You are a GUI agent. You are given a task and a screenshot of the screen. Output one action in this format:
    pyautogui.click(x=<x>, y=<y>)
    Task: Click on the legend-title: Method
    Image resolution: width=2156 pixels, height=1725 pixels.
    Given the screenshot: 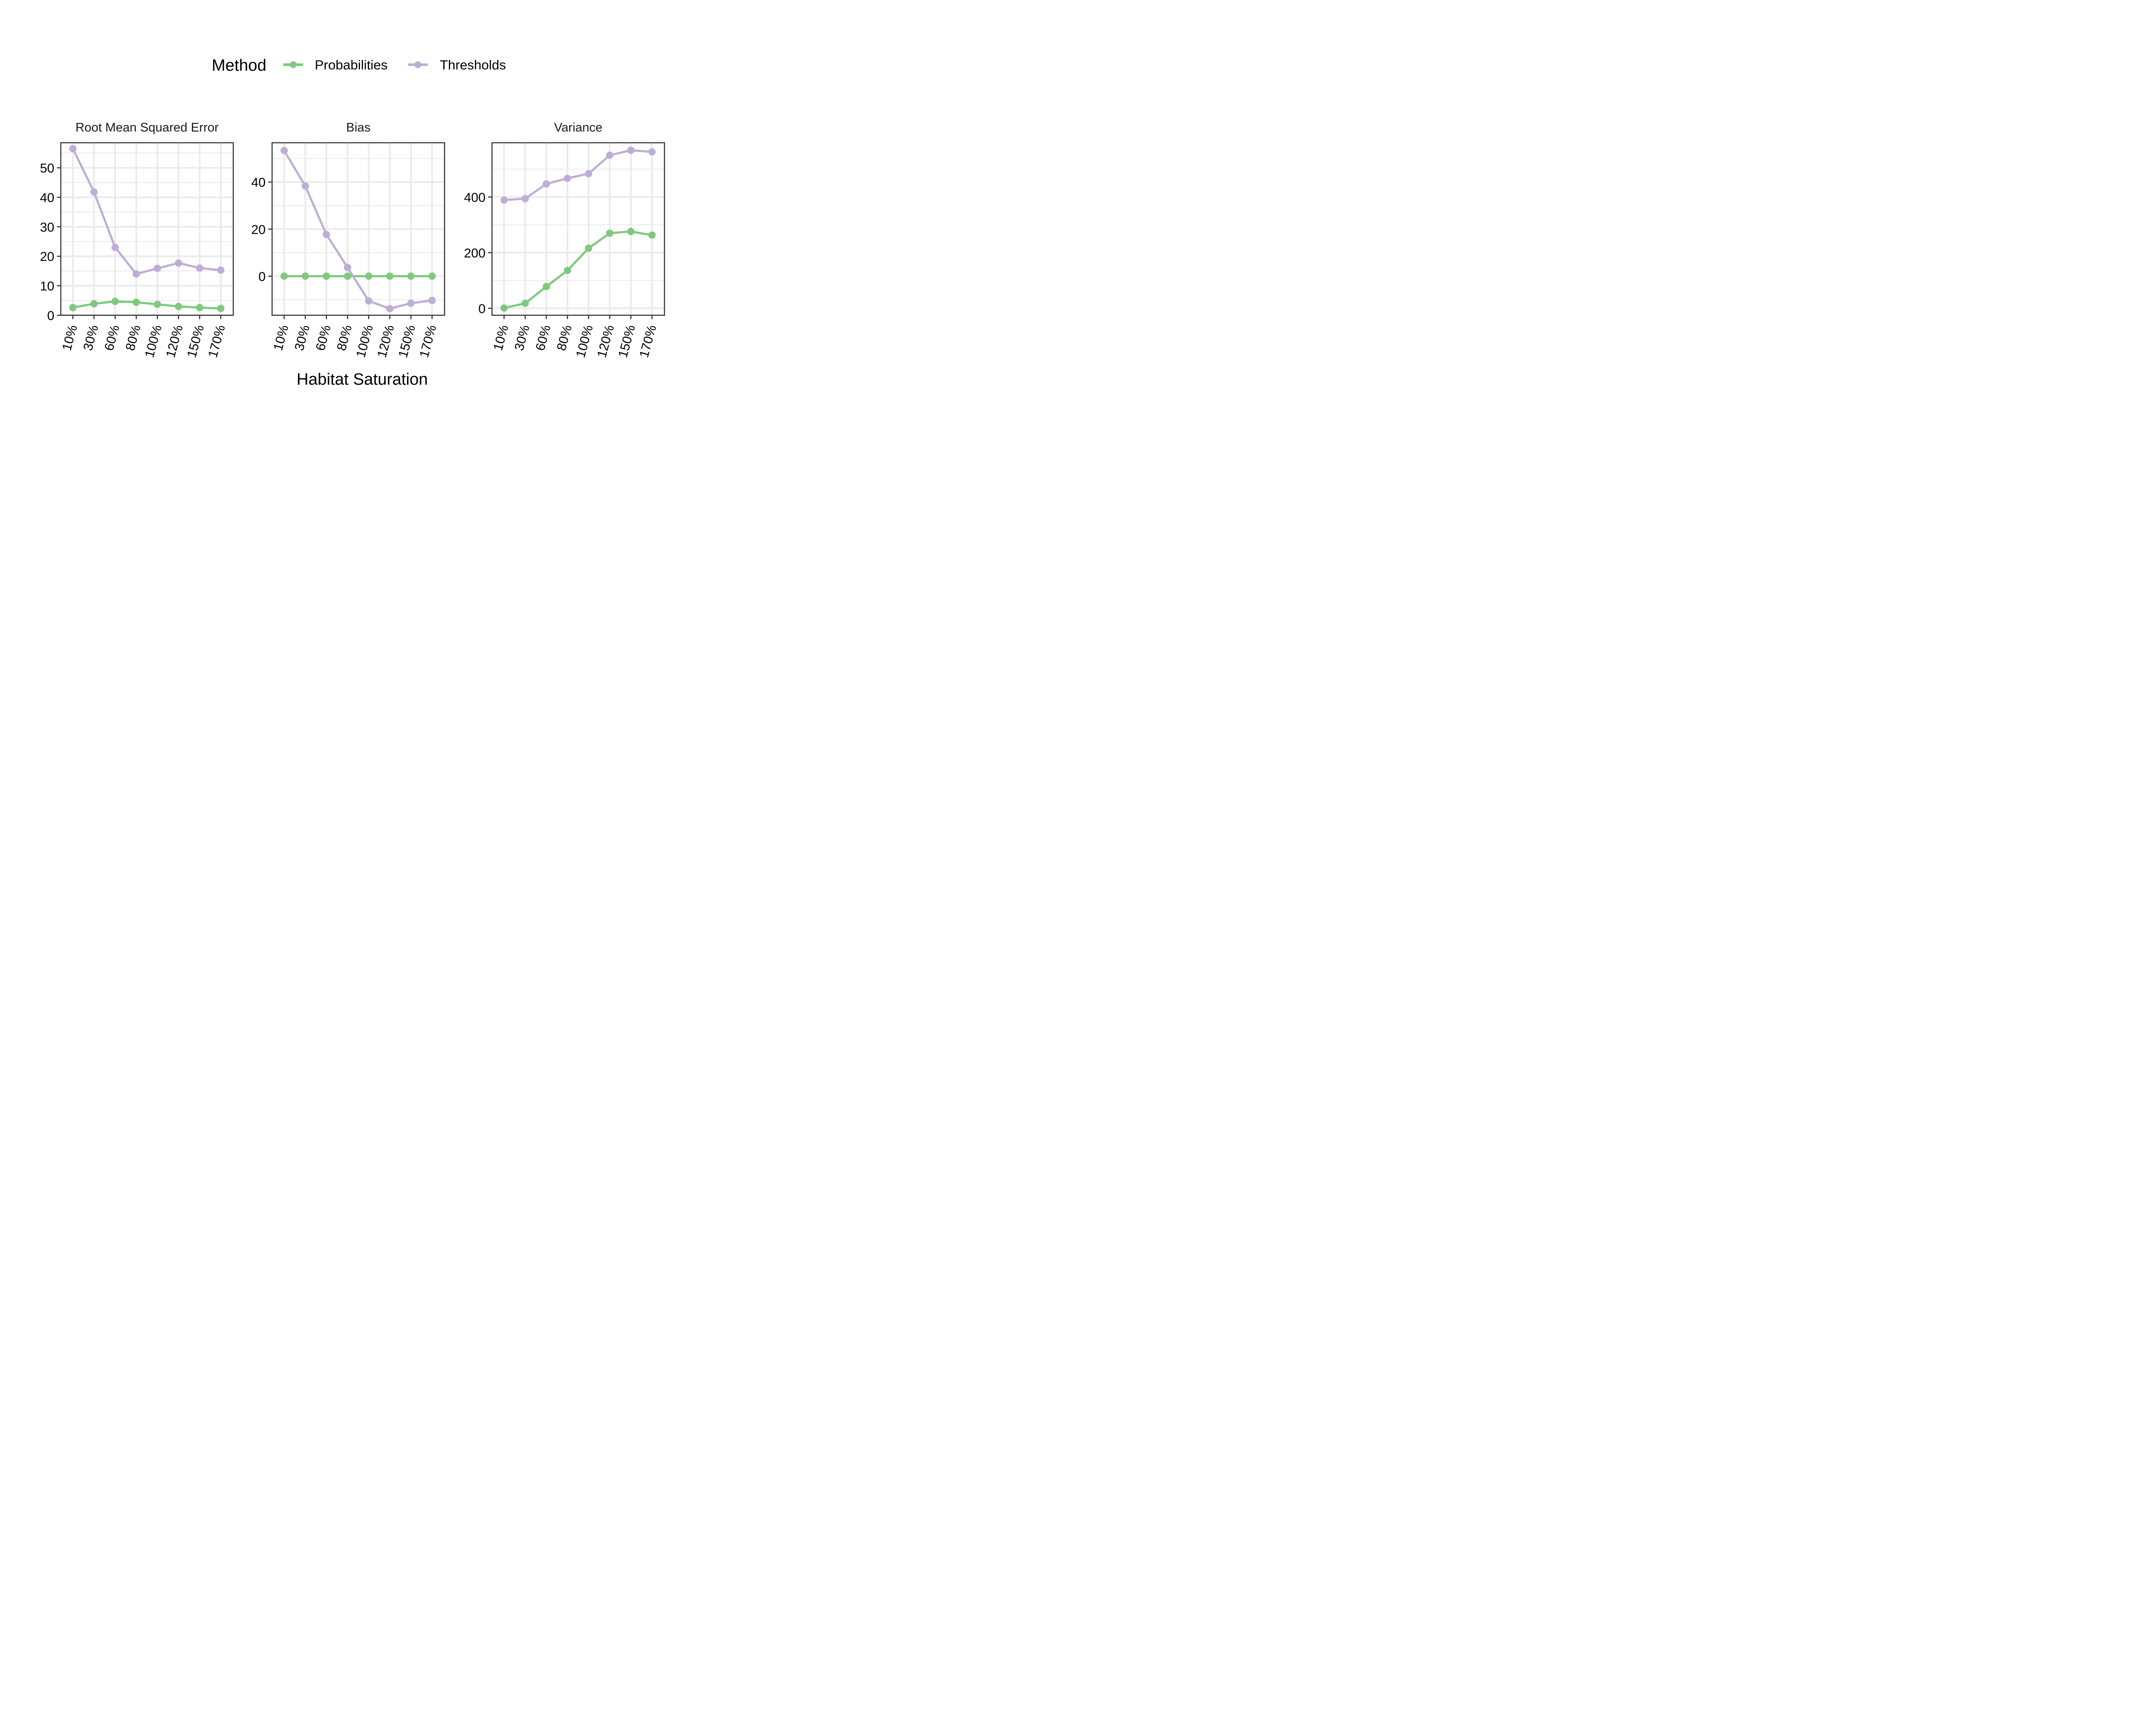 What is the action you would take?
    pyautogui.click(x=239, y=65)
    